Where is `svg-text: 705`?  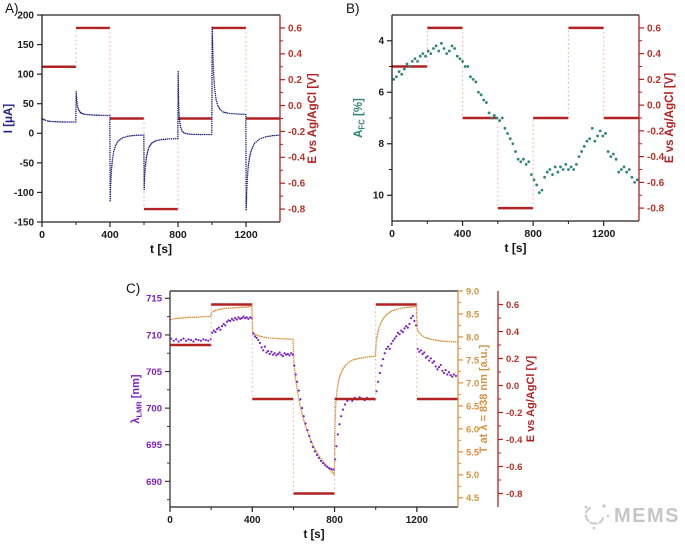 svg-text: 705 is located at coordinates (154, 372).